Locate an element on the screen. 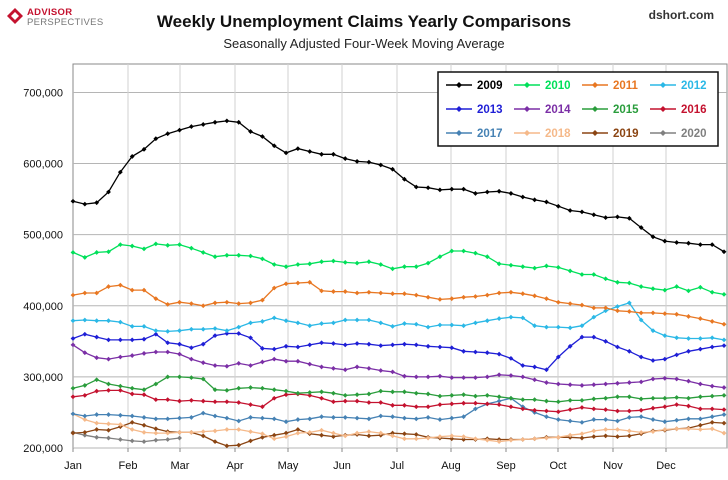 This screenshot has width=728, height=480. x-tick-label: Feb is located at coordinates (128, 466).